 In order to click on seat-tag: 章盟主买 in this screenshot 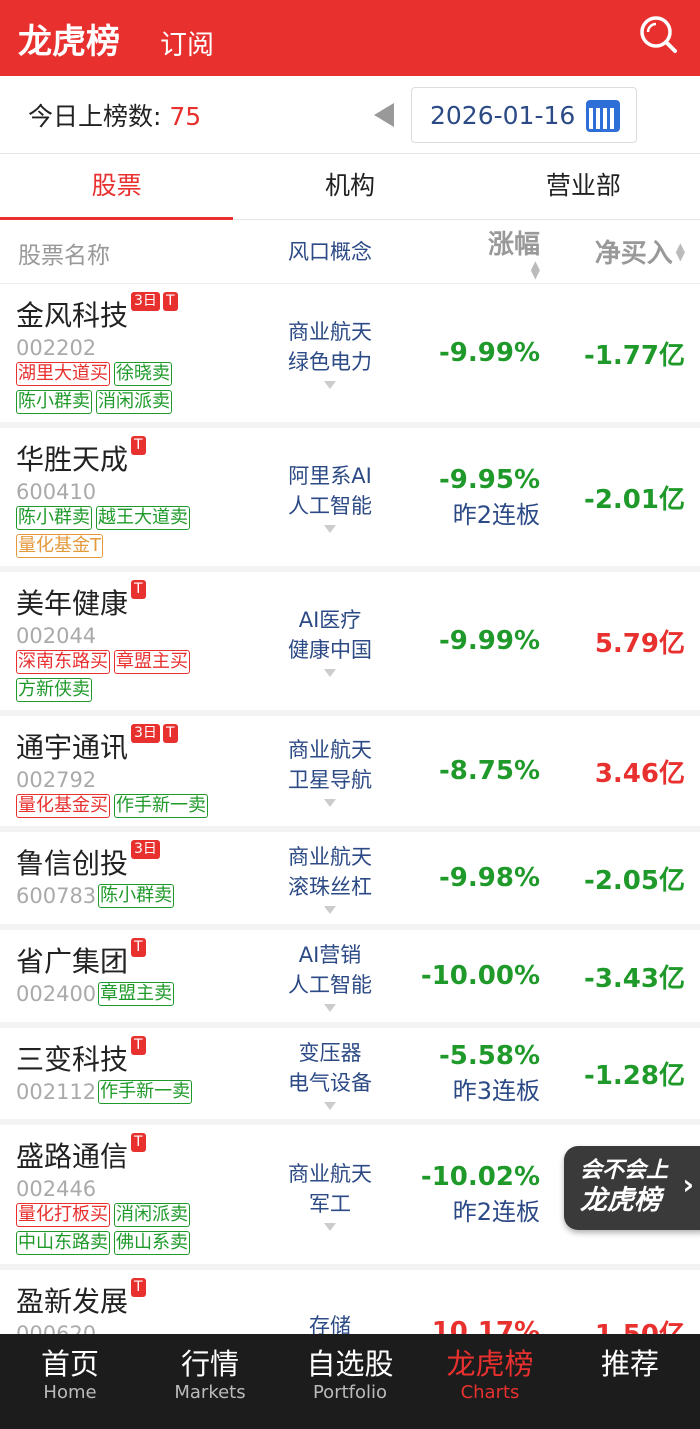, I will do `click(152, 662)`.